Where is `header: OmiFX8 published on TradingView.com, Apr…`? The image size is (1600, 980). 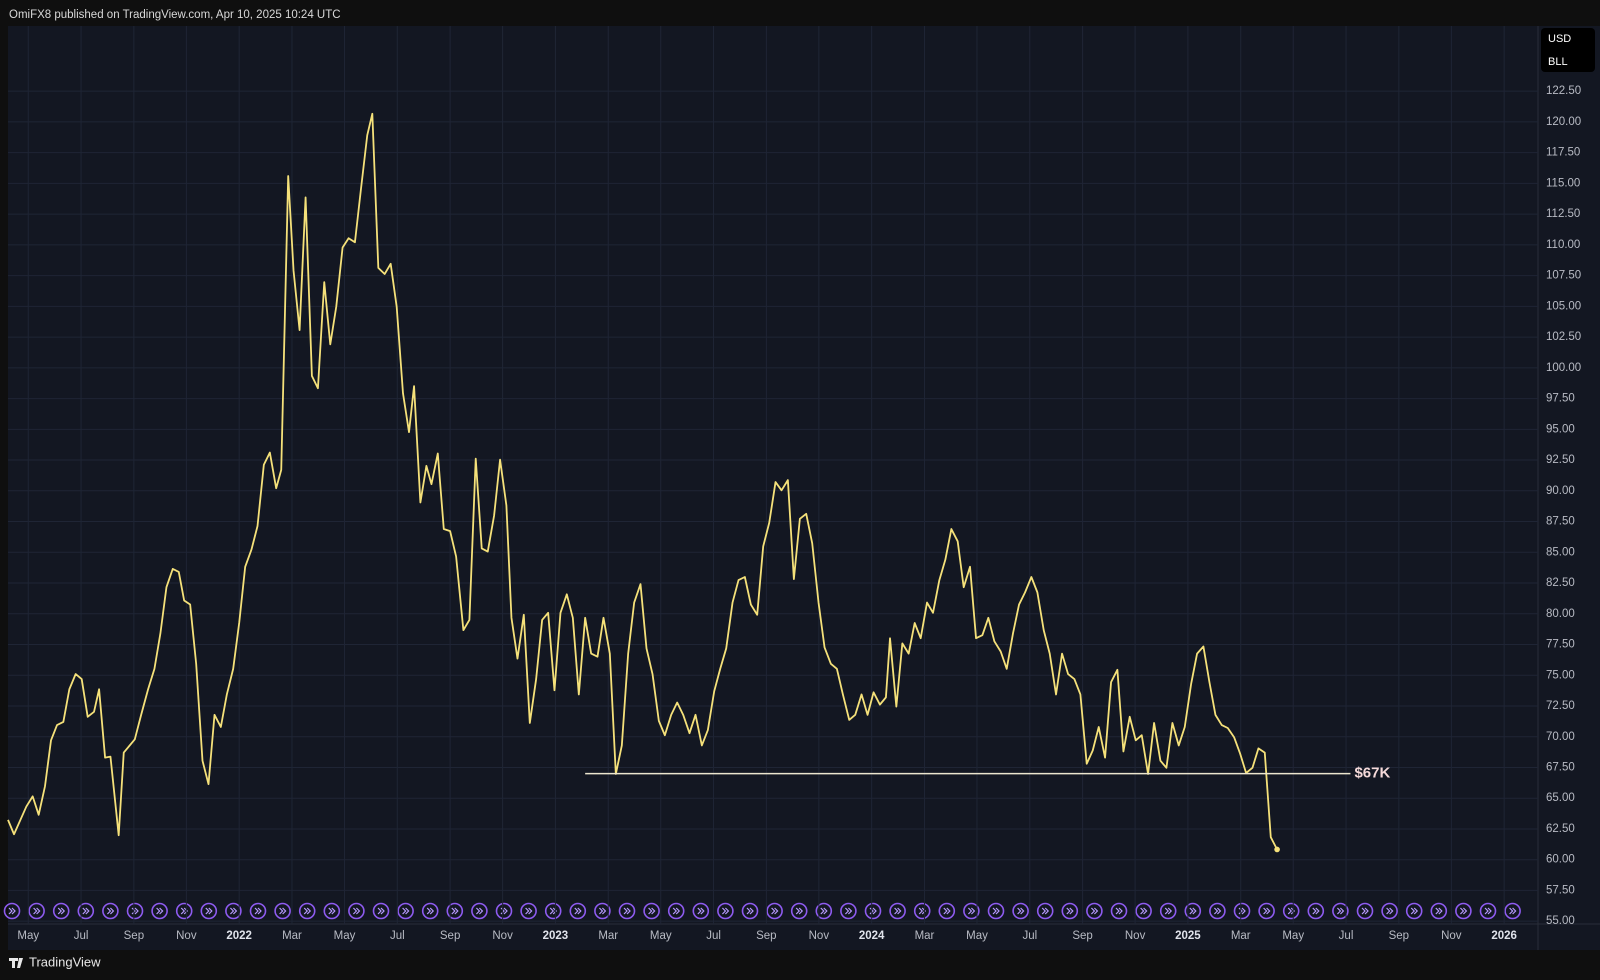
header: OmiFX8 published on TradingView.com, Apr… is located at coordinates (175, 15).